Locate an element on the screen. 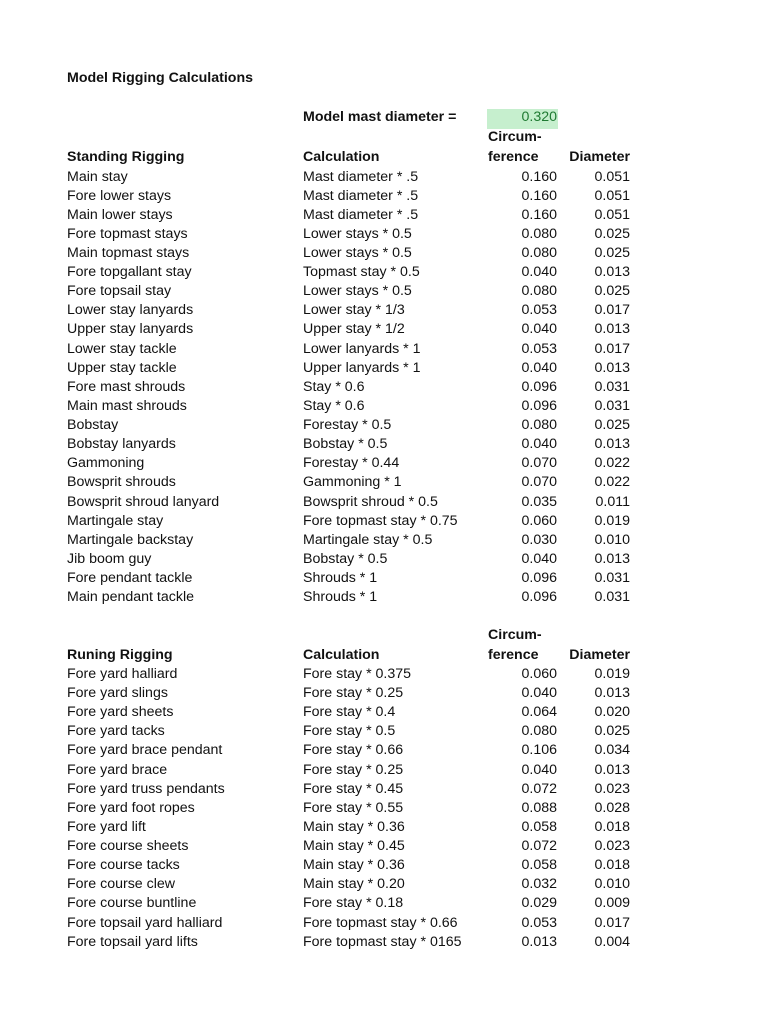 This screenshot has width=768, height=1024. table-row-rigging-name: Fore yard slings is located at coordinates (117, 693).